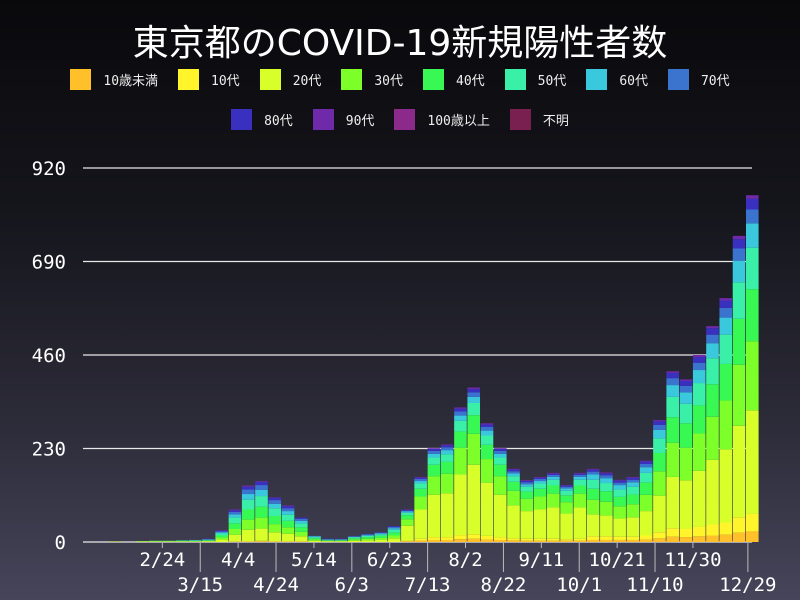  What do you see at coordinates (307, 81) in the screenshot?
I see `legend-label: 20代` at bounding box center [307, 81].